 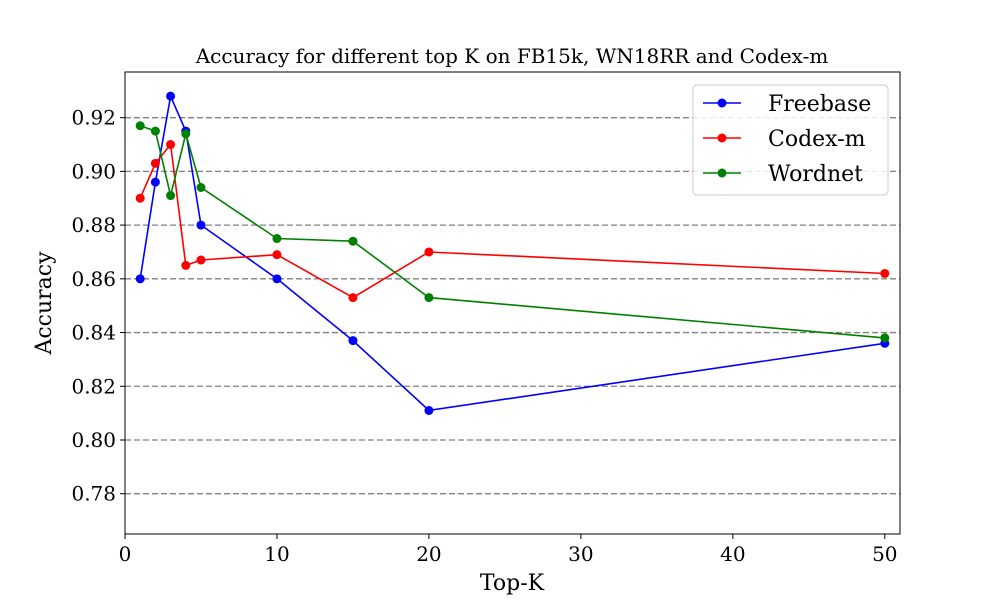 I want to click on x-tick-label-5: 50, so click(x=884, y=554).